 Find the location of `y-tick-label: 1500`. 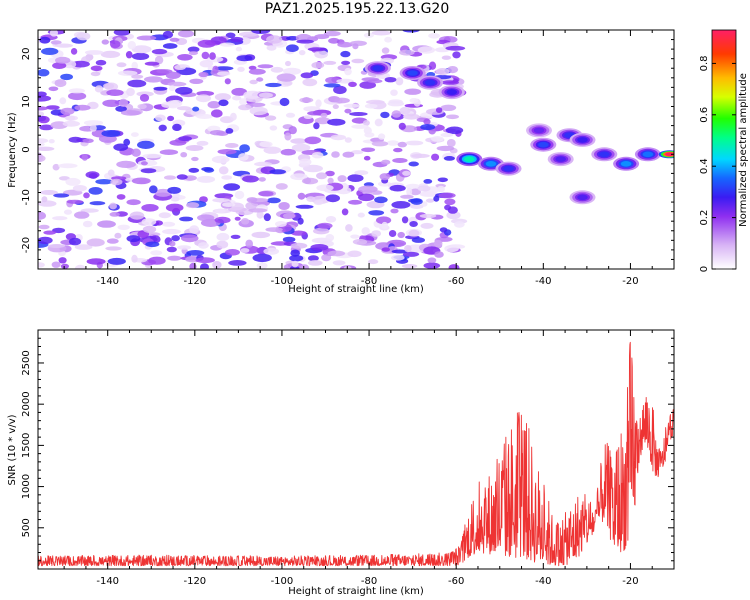

y-tick-label: 1500 is located at coordinates (26, 445).